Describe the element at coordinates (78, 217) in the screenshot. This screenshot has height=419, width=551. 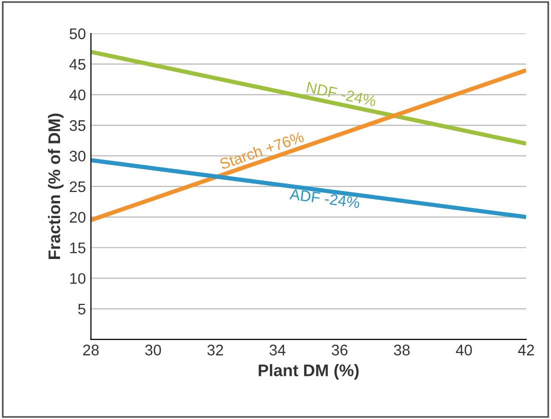
I see `y-tick-label: 20` at that location.